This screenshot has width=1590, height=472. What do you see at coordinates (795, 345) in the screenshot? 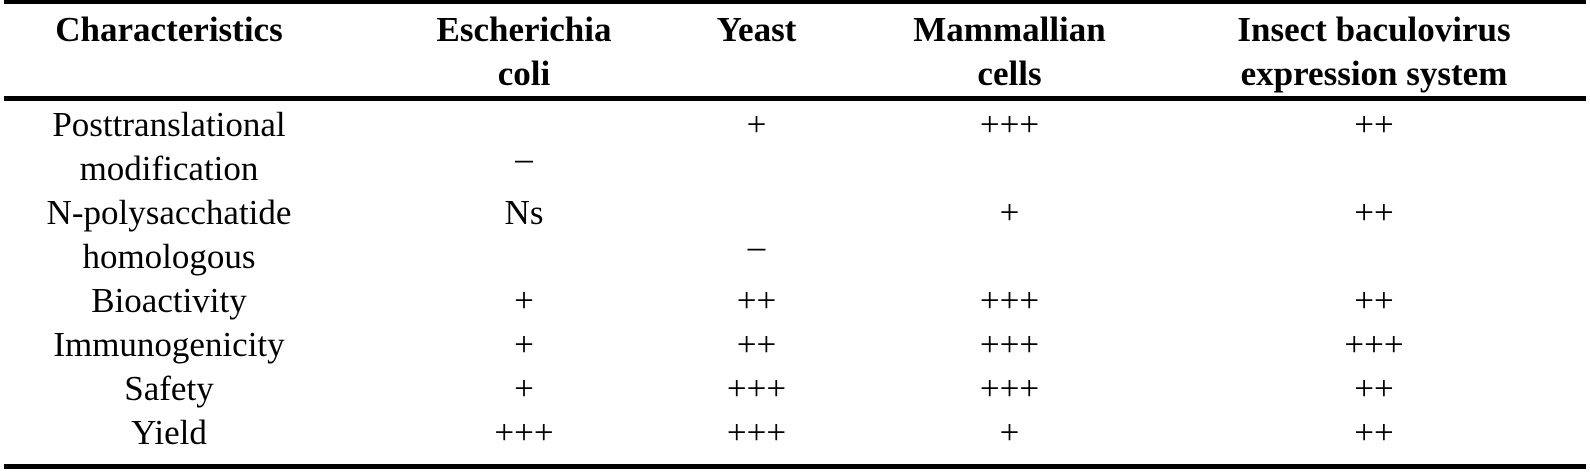
I see `table-row: Immunogenicity + ++ +++ +++` at bounding box center [795, 345].